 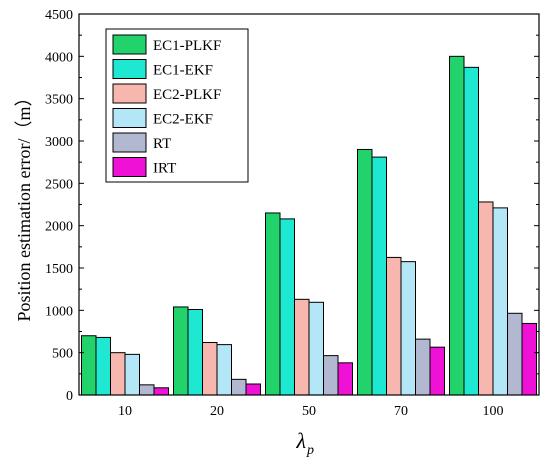 What do you see at coordinates (217, 411) in the screenshot?
I see `x-tick-label: 20` at bounding box center [217, 411].